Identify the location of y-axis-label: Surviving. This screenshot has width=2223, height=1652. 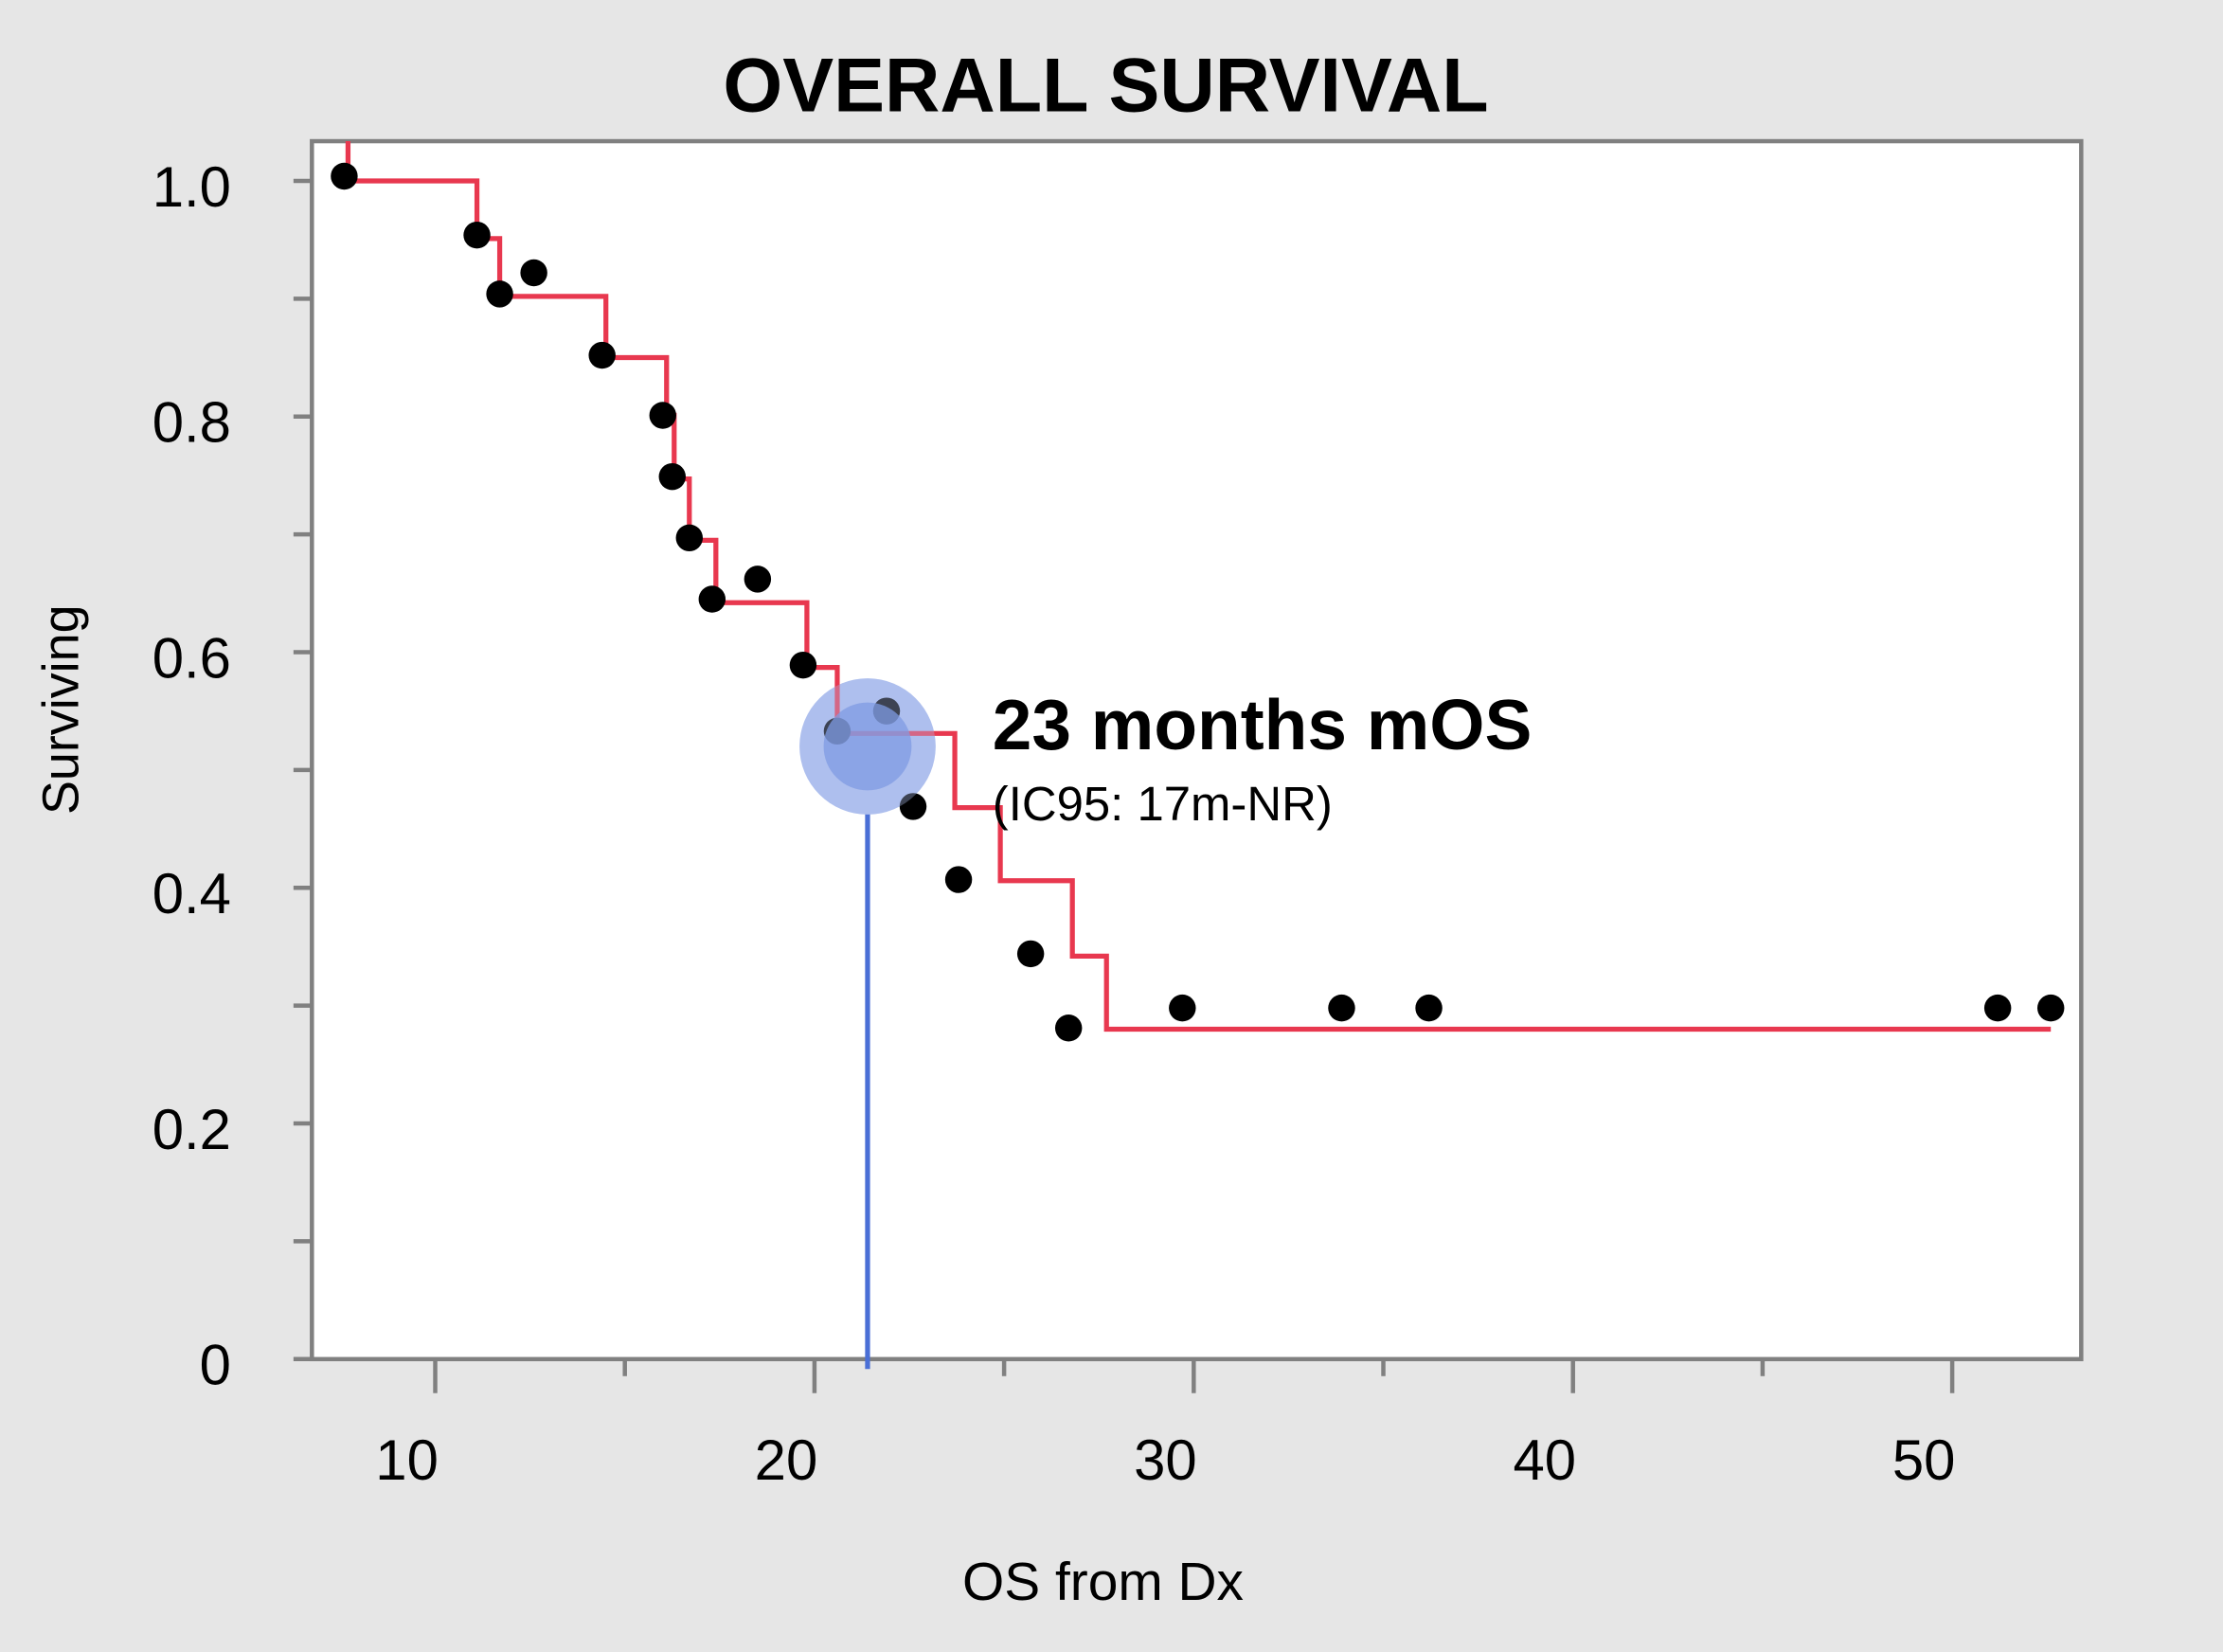
(60, 709).